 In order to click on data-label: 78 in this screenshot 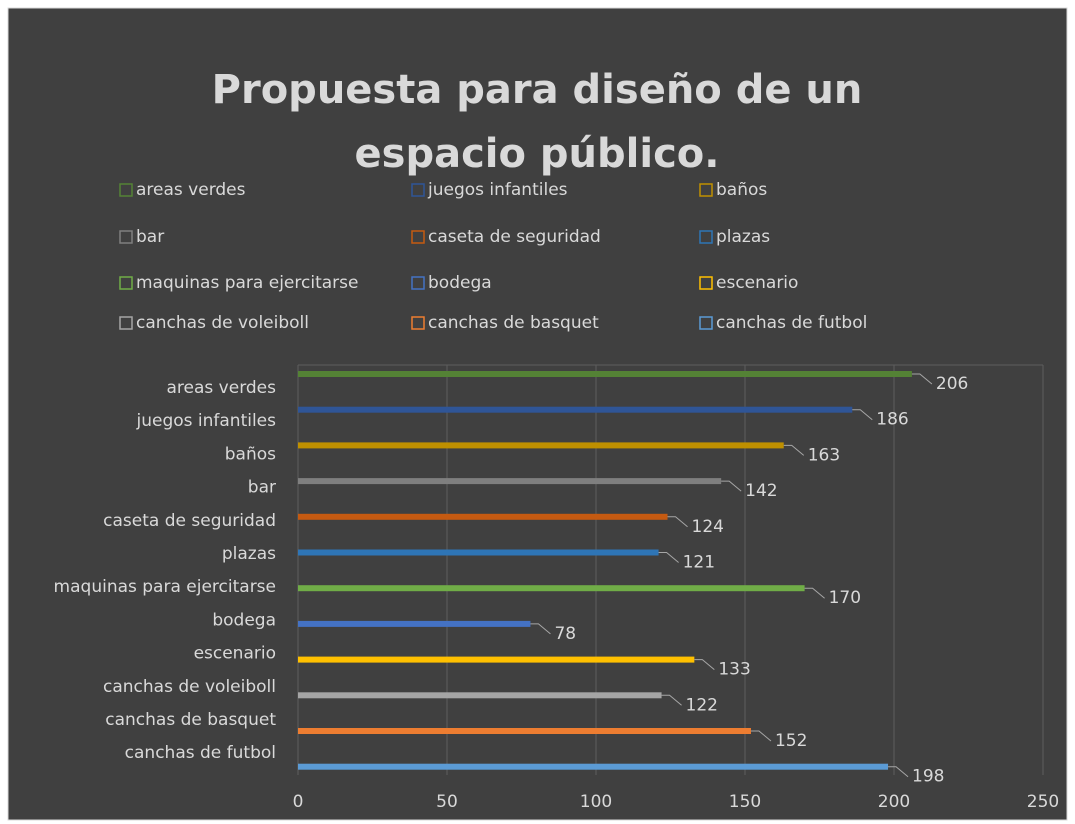, I will do `click(565, 634)`.